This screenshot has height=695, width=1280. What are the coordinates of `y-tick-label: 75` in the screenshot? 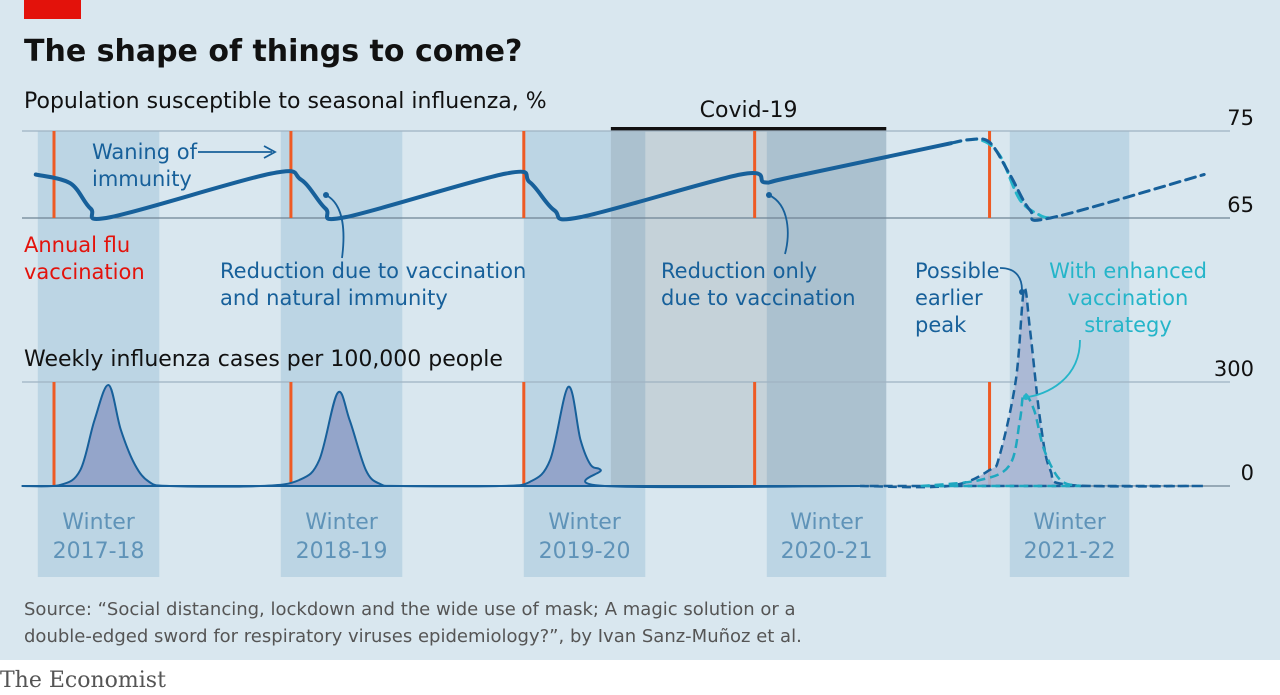 It's located at (1240, 118).